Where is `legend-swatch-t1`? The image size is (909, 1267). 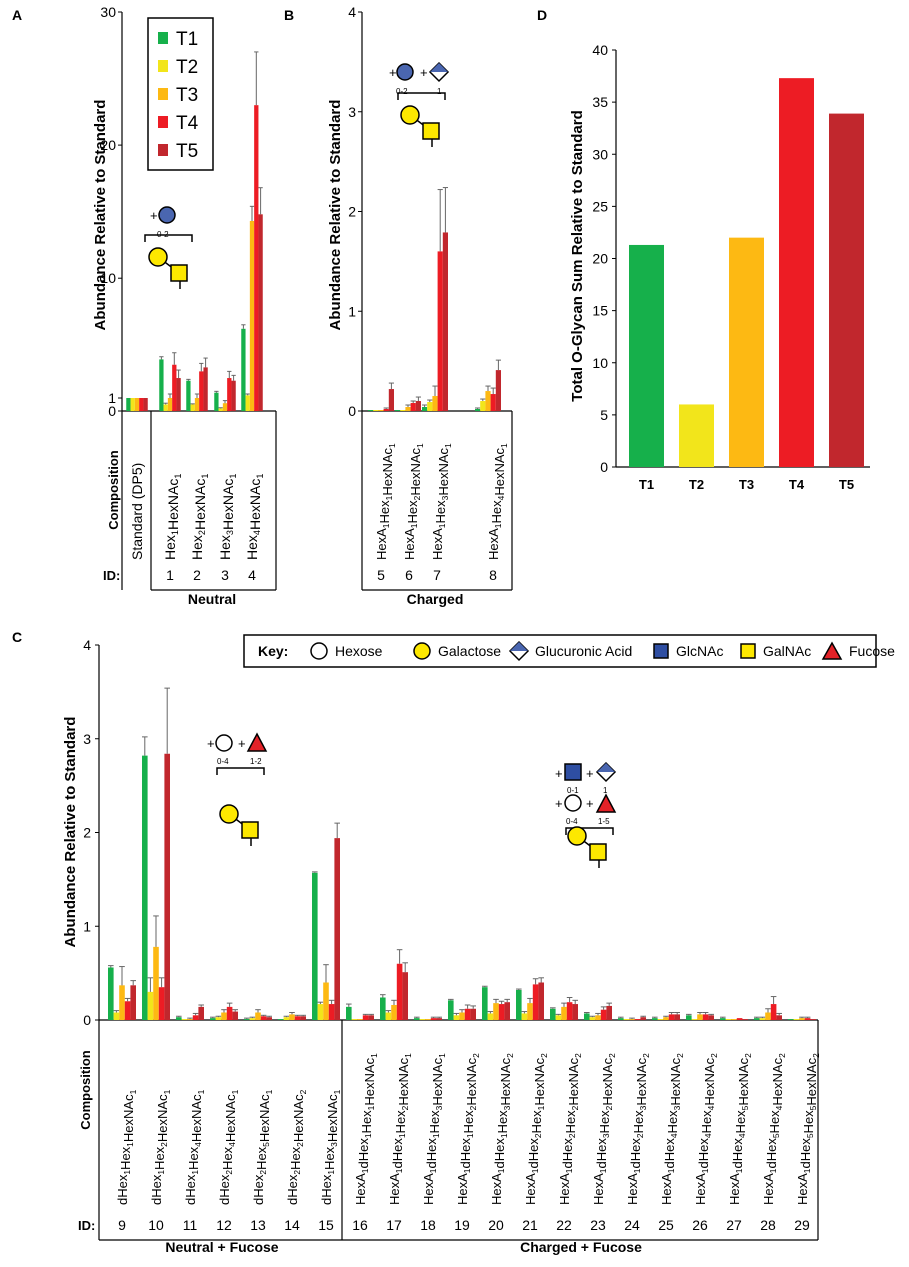 legend-swatch-t1 is located at coordinates (163, 38).